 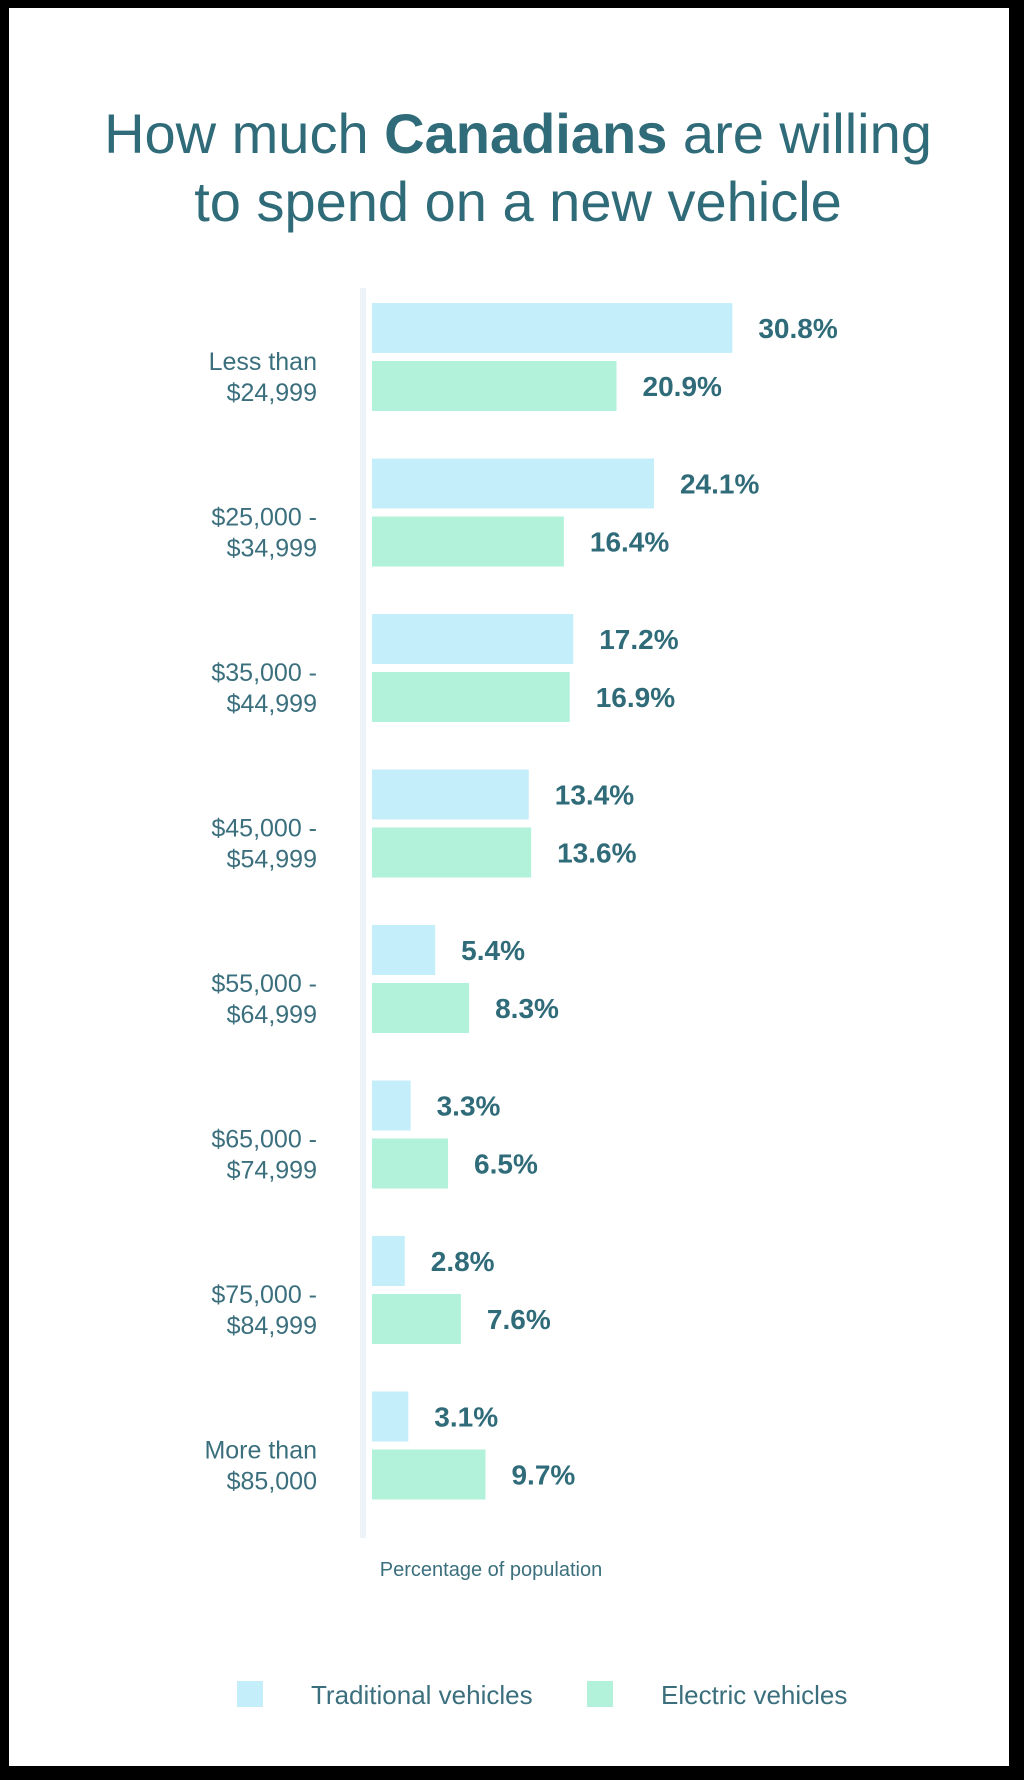 I want to click on legend-label-traditional: Traditional vehicles, so click(x=422, y=1695).